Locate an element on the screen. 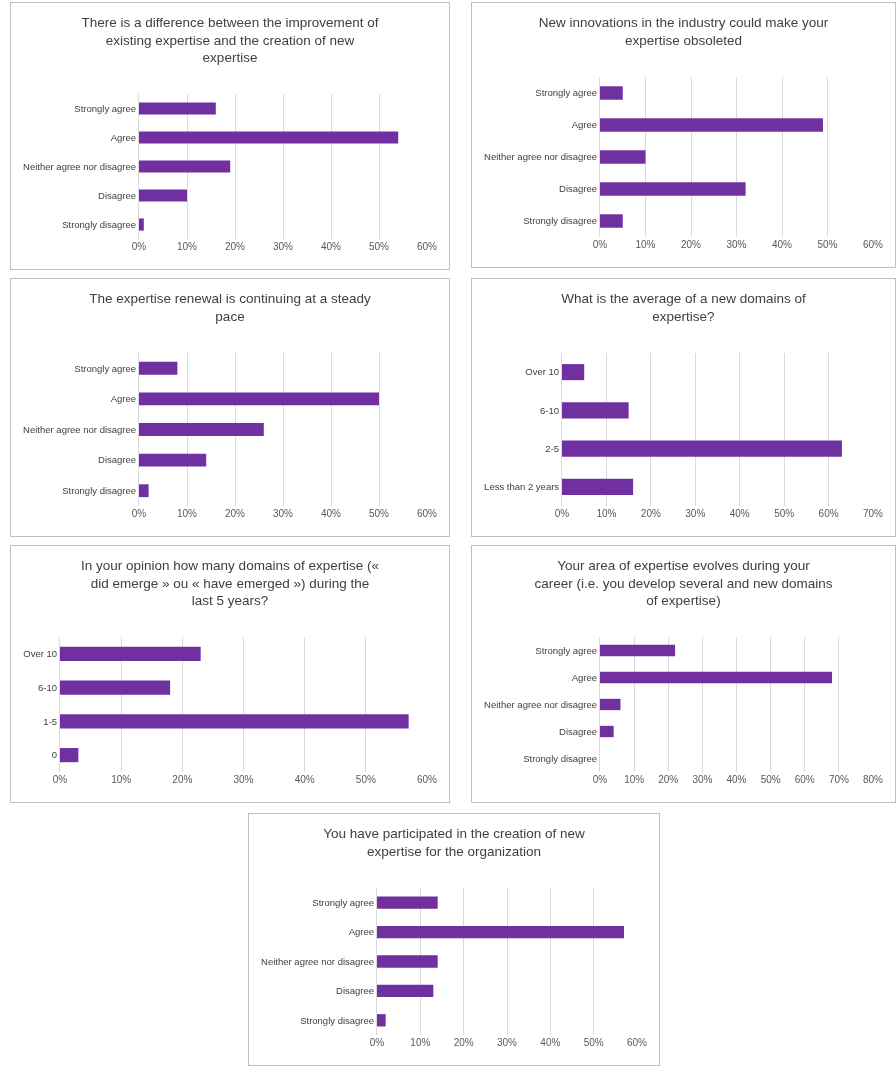 This screenshot has width=896, height=1066. y-tick-label: 2-5 is located at coordinates (552, 448).